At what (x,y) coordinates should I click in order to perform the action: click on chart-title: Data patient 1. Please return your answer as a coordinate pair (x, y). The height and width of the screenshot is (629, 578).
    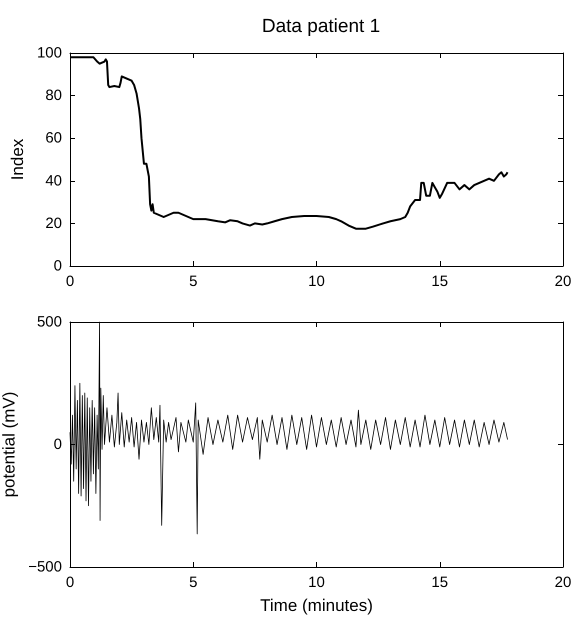
    Looking at the image, I should click on (321, 26).